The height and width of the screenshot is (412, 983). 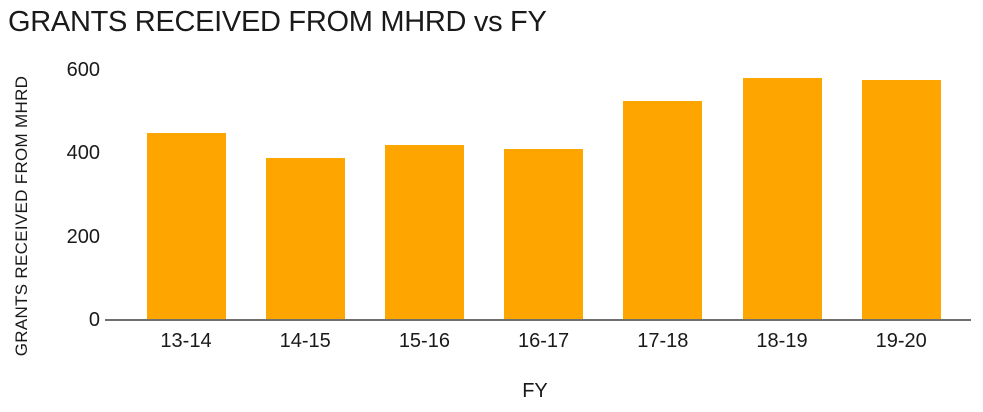 What do you see at coordinates (83, 153) in the screenshot?
I see `y-tick-label: 400` at bounding box center [83, 153].